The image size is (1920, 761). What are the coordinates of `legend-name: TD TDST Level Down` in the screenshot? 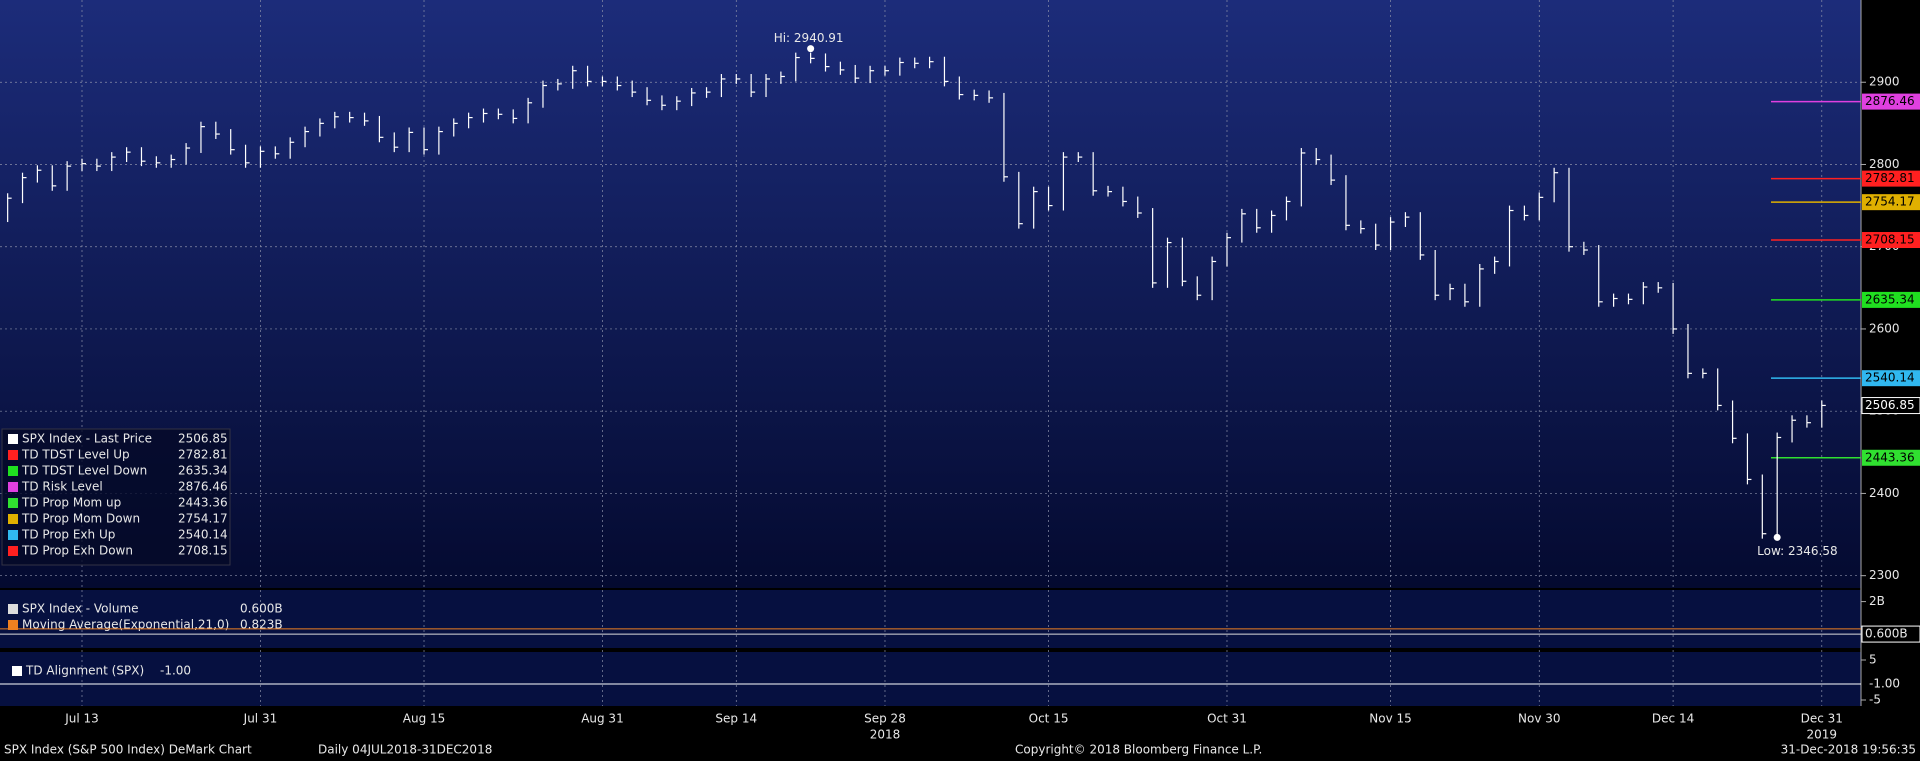 It's located at (84, 471).